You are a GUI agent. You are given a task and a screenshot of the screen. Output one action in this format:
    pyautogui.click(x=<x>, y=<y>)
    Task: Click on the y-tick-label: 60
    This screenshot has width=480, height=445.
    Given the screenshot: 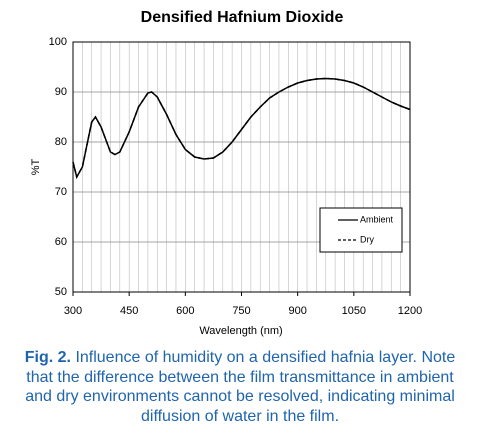 What is the action you would take?
    pyautogui.click(x=61, y=242)
    